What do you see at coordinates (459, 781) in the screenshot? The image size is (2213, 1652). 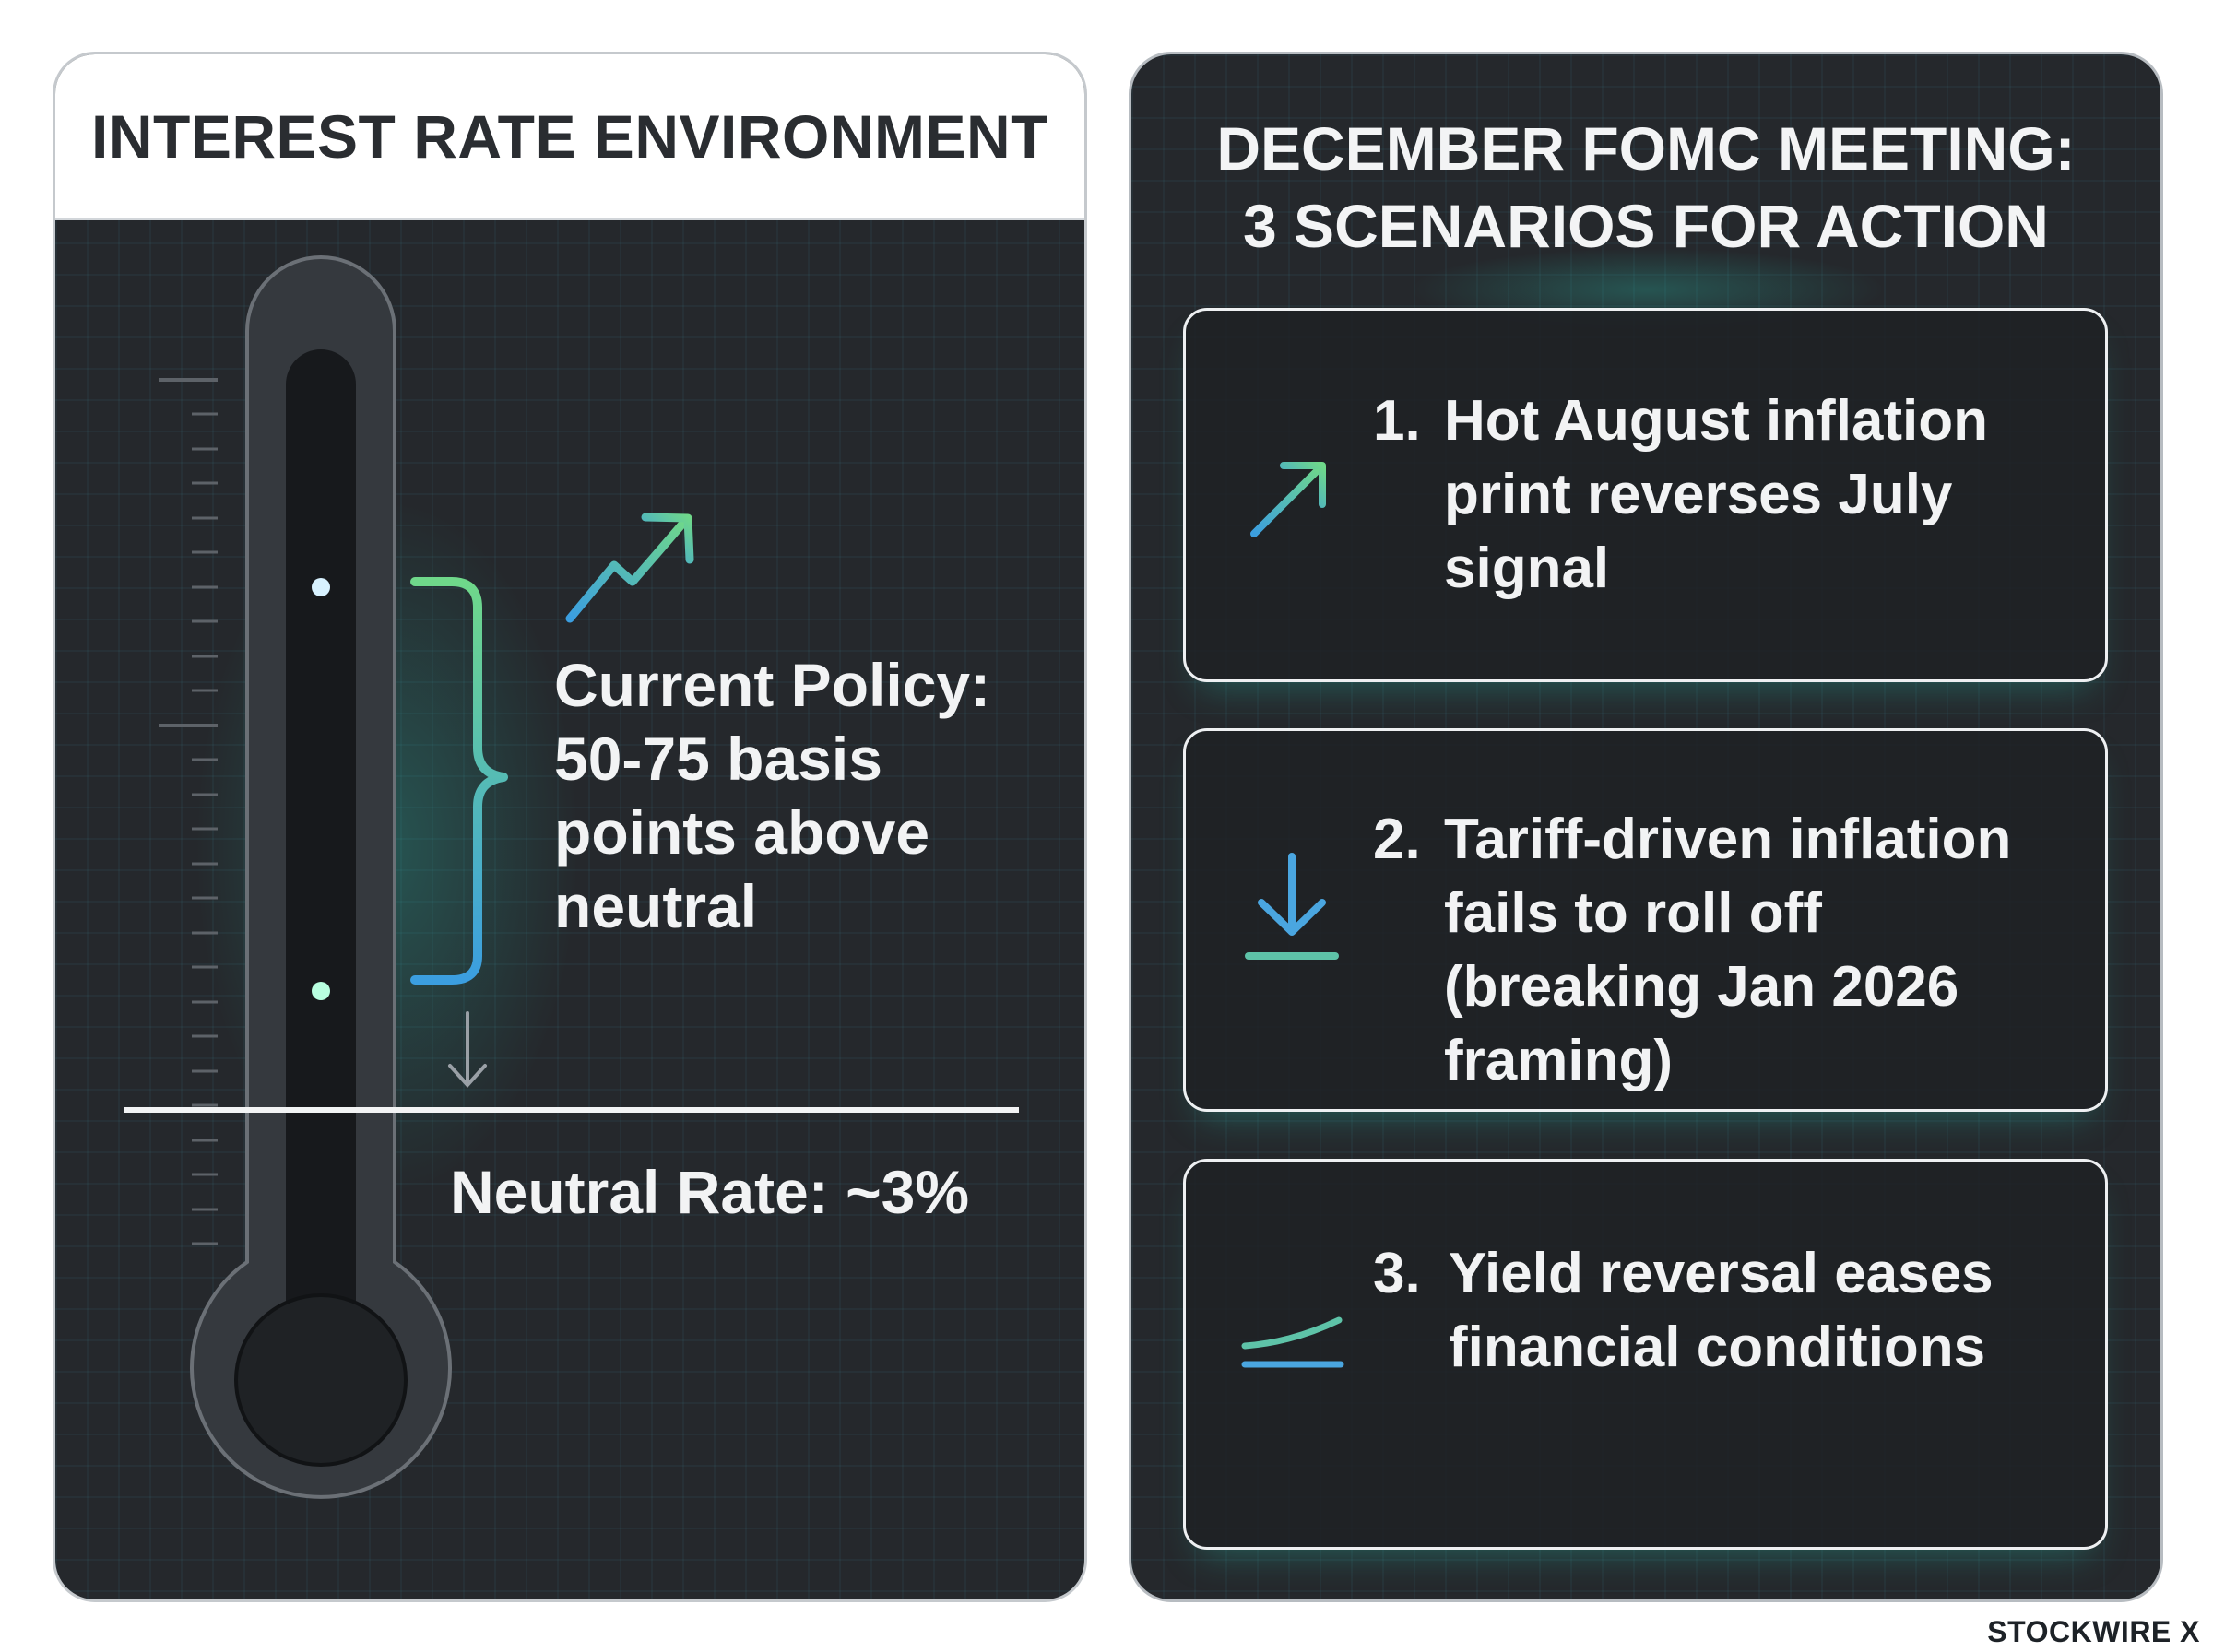 I see `brace-icon` at bounding box center [459, 781].